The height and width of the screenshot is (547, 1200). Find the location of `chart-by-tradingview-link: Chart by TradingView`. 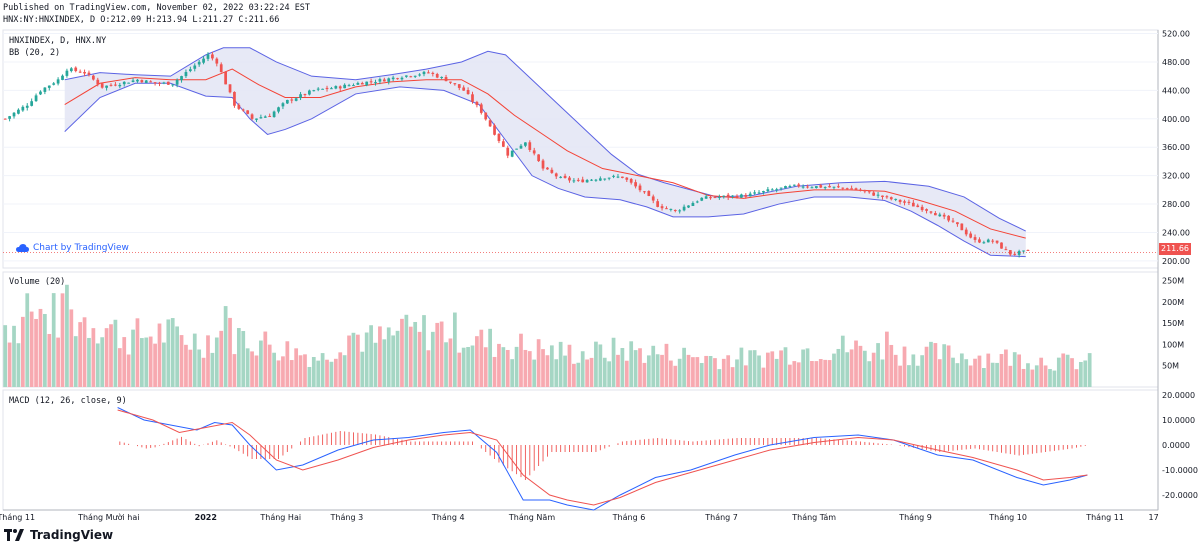

chart-by-tradingview-link: Chart by TradingView is located at coordinates (72, 248).